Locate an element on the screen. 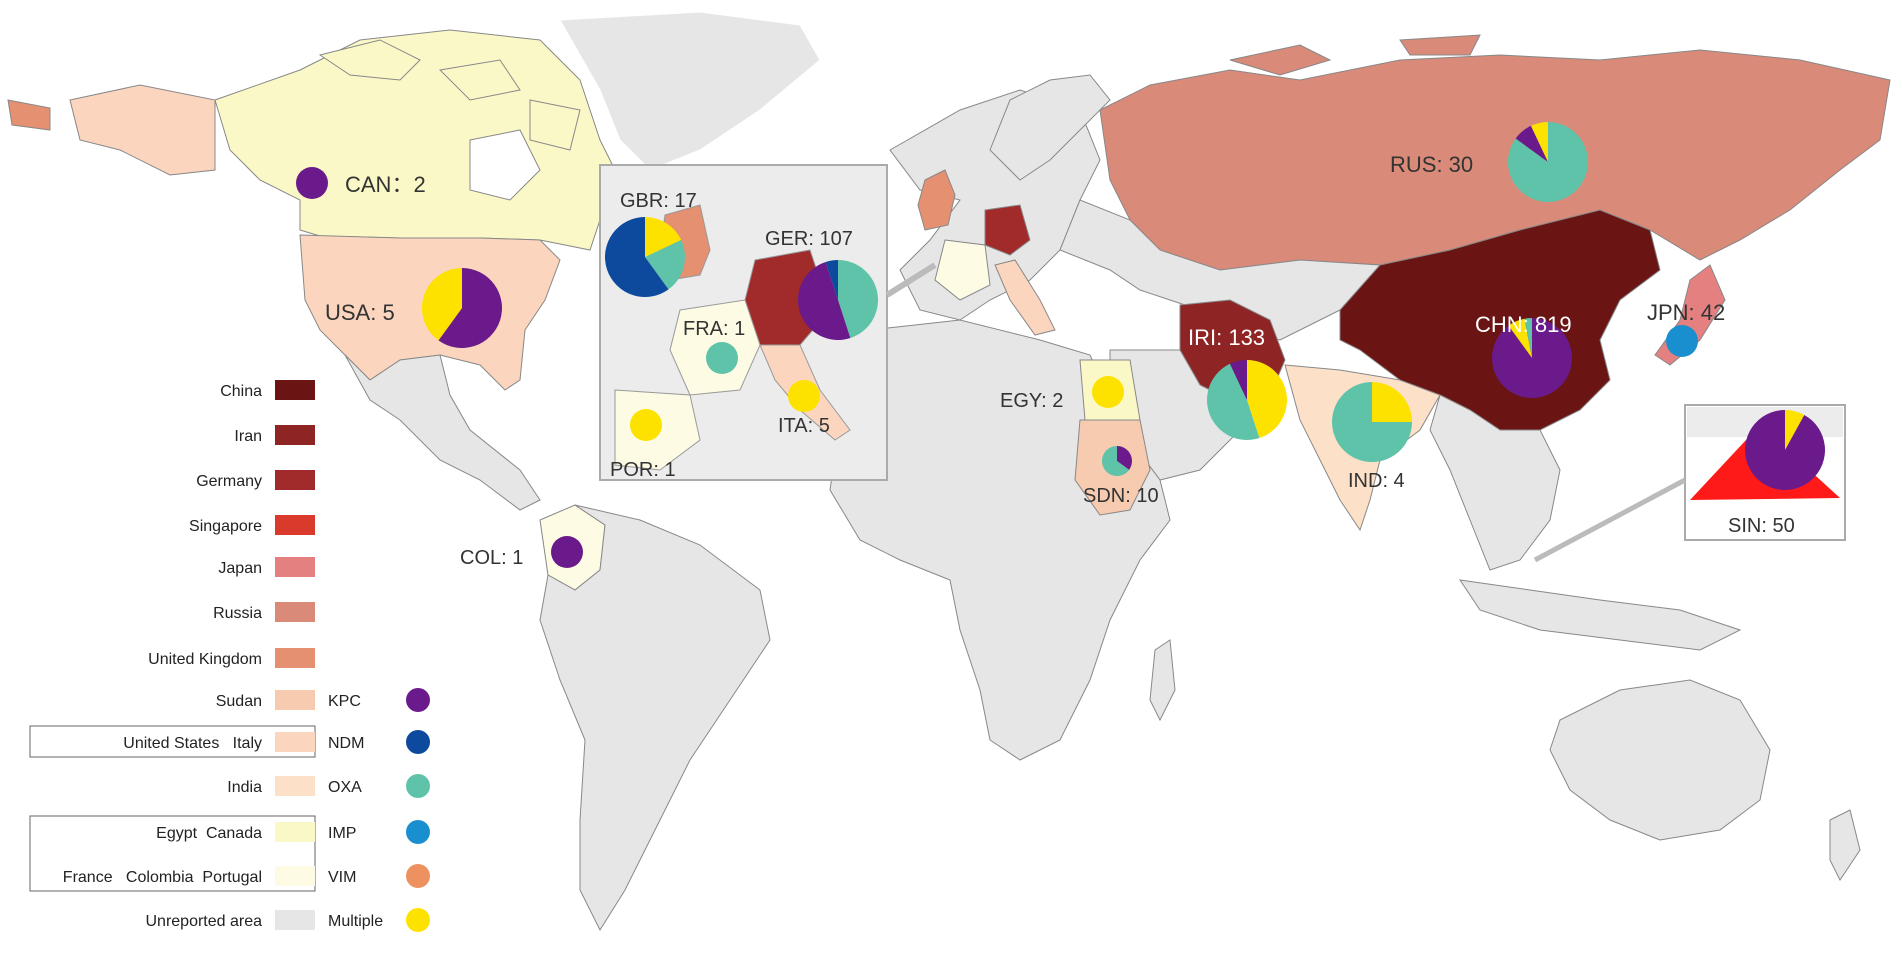 The height and width of the screenshot is (967, 1902). italy-small is located at coordinates (1025, 297).